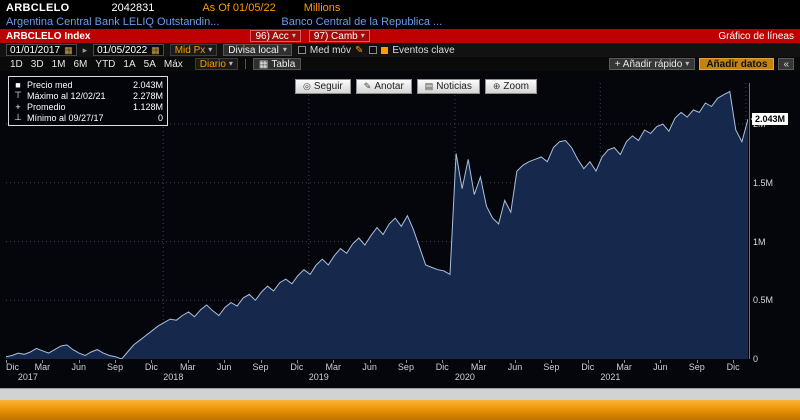 The width and height of the screenshot is (800, 420). What do you see at coordinates (245, 64) in the screenshot?
I see `divider` at bounding box center [245, 64].